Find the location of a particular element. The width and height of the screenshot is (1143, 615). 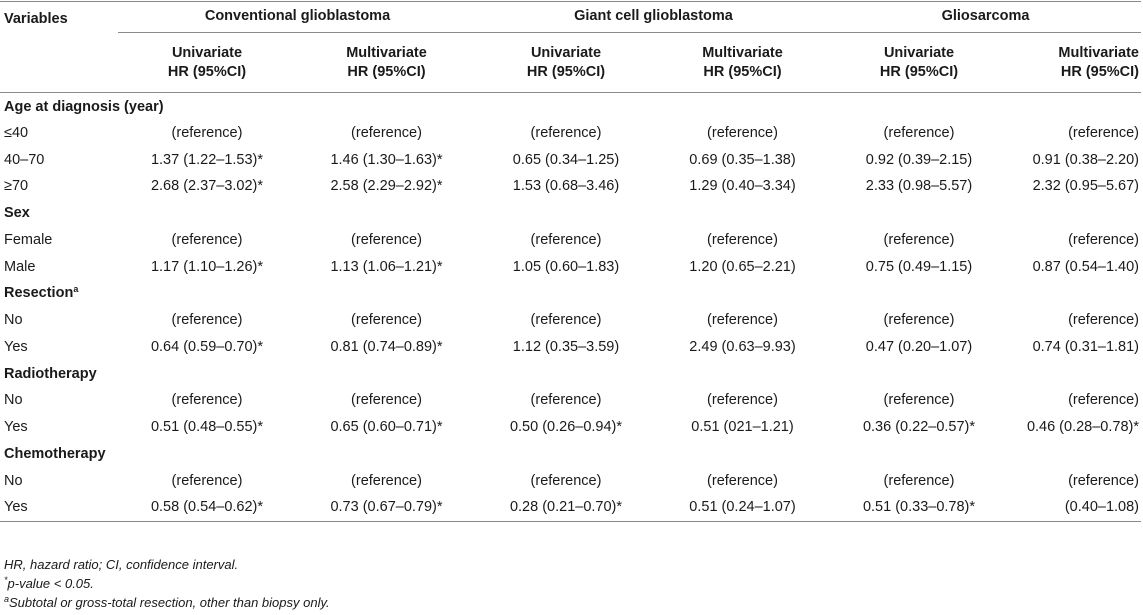

table-cell: 0.81 (0.74–0.89)* is located at coordinates (386, 346).